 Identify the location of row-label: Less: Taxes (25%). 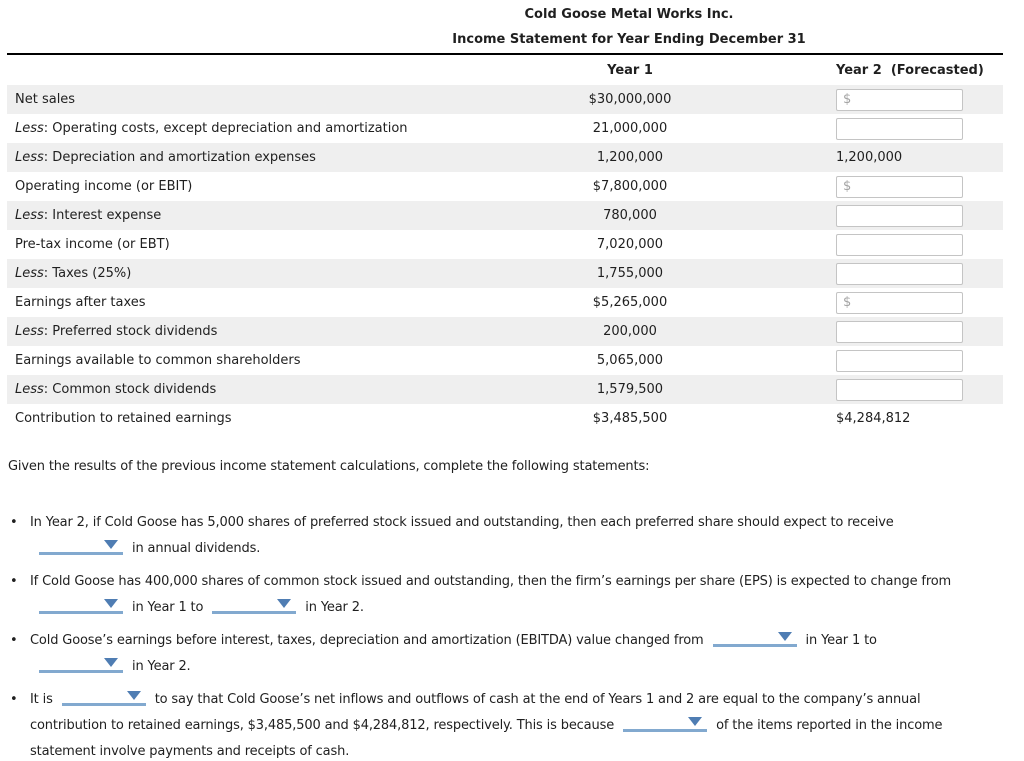
(73, 273).